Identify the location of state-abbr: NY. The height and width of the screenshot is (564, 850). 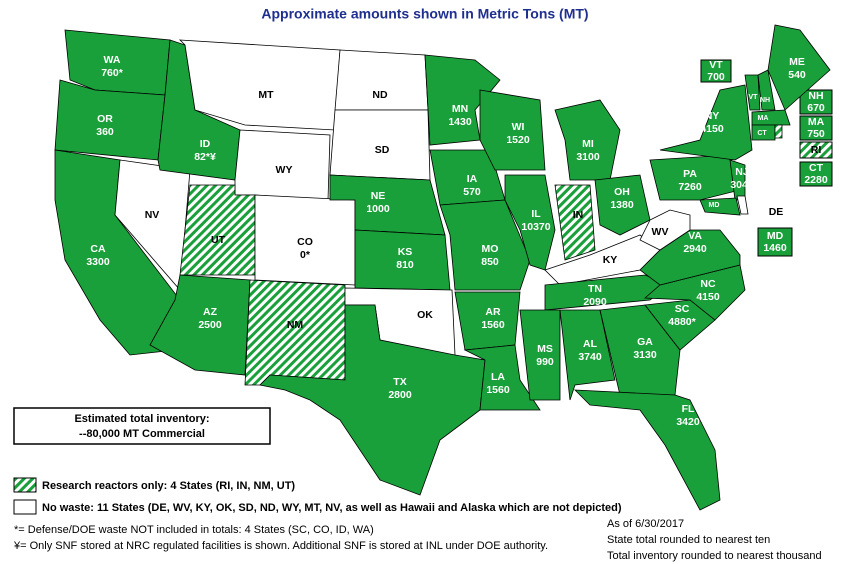
(712, 116).